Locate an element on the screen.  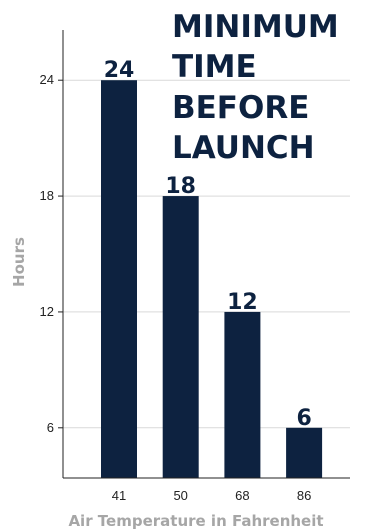
x-tick-label: 86 is located at coordinates (304, 495).